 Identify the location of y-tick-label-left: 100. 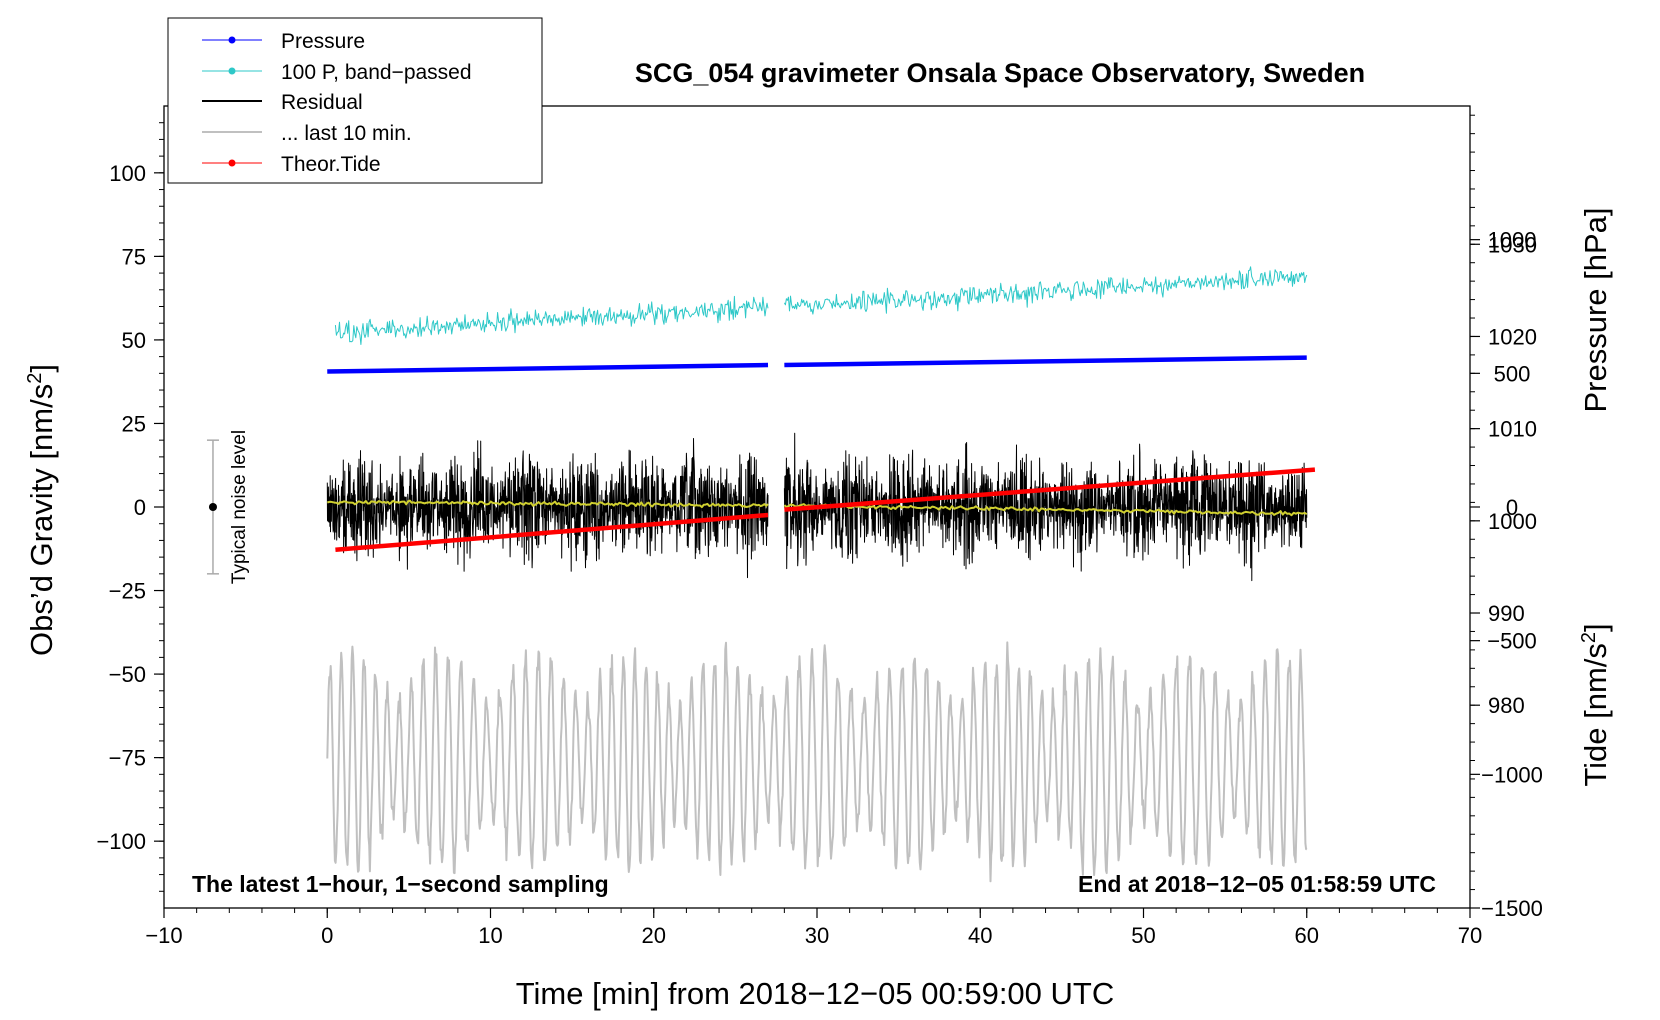
(127, 173).